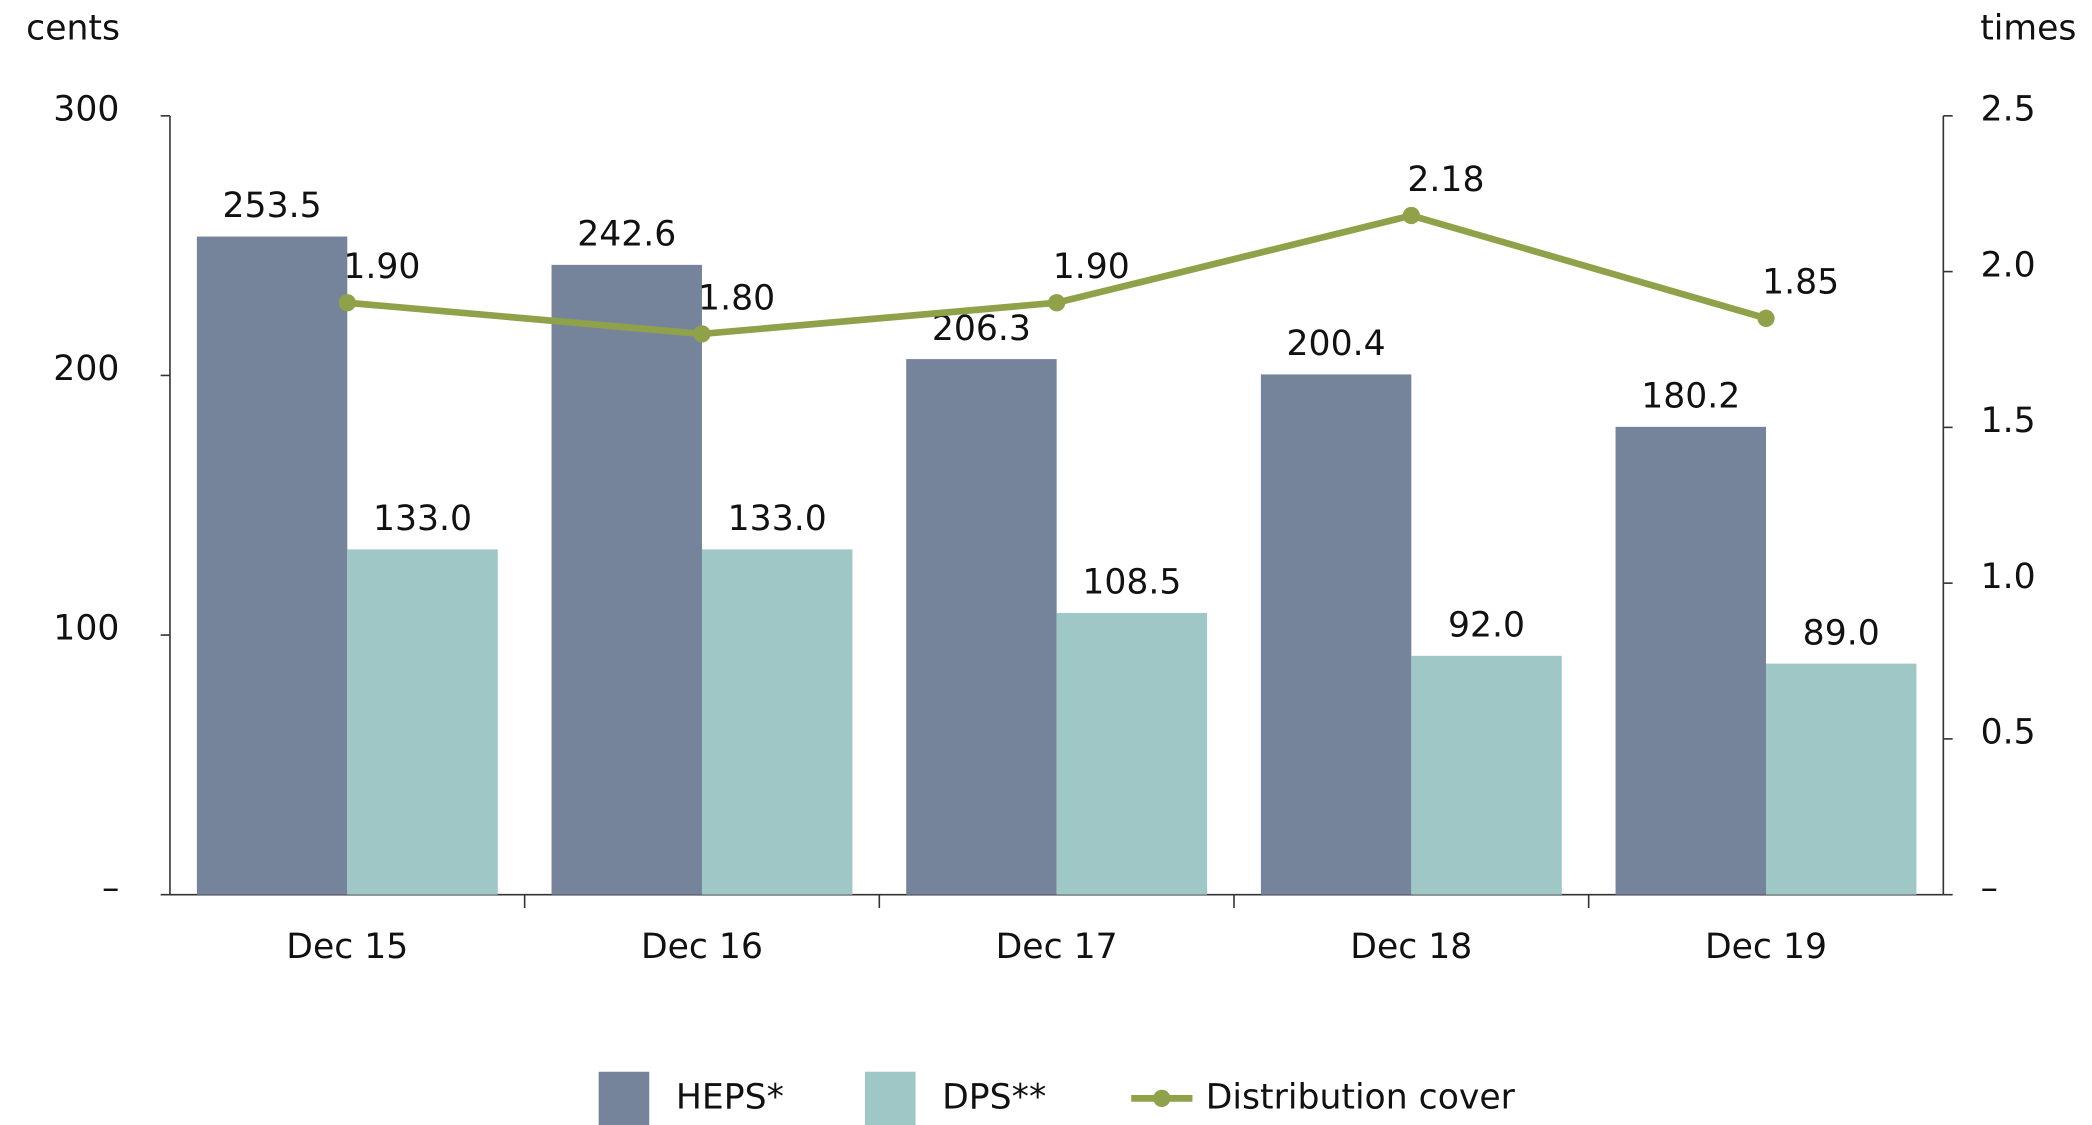  Describe the element at coordinates (86, 110) in the screenshot. I see `y-tick-label: 300` at that location.